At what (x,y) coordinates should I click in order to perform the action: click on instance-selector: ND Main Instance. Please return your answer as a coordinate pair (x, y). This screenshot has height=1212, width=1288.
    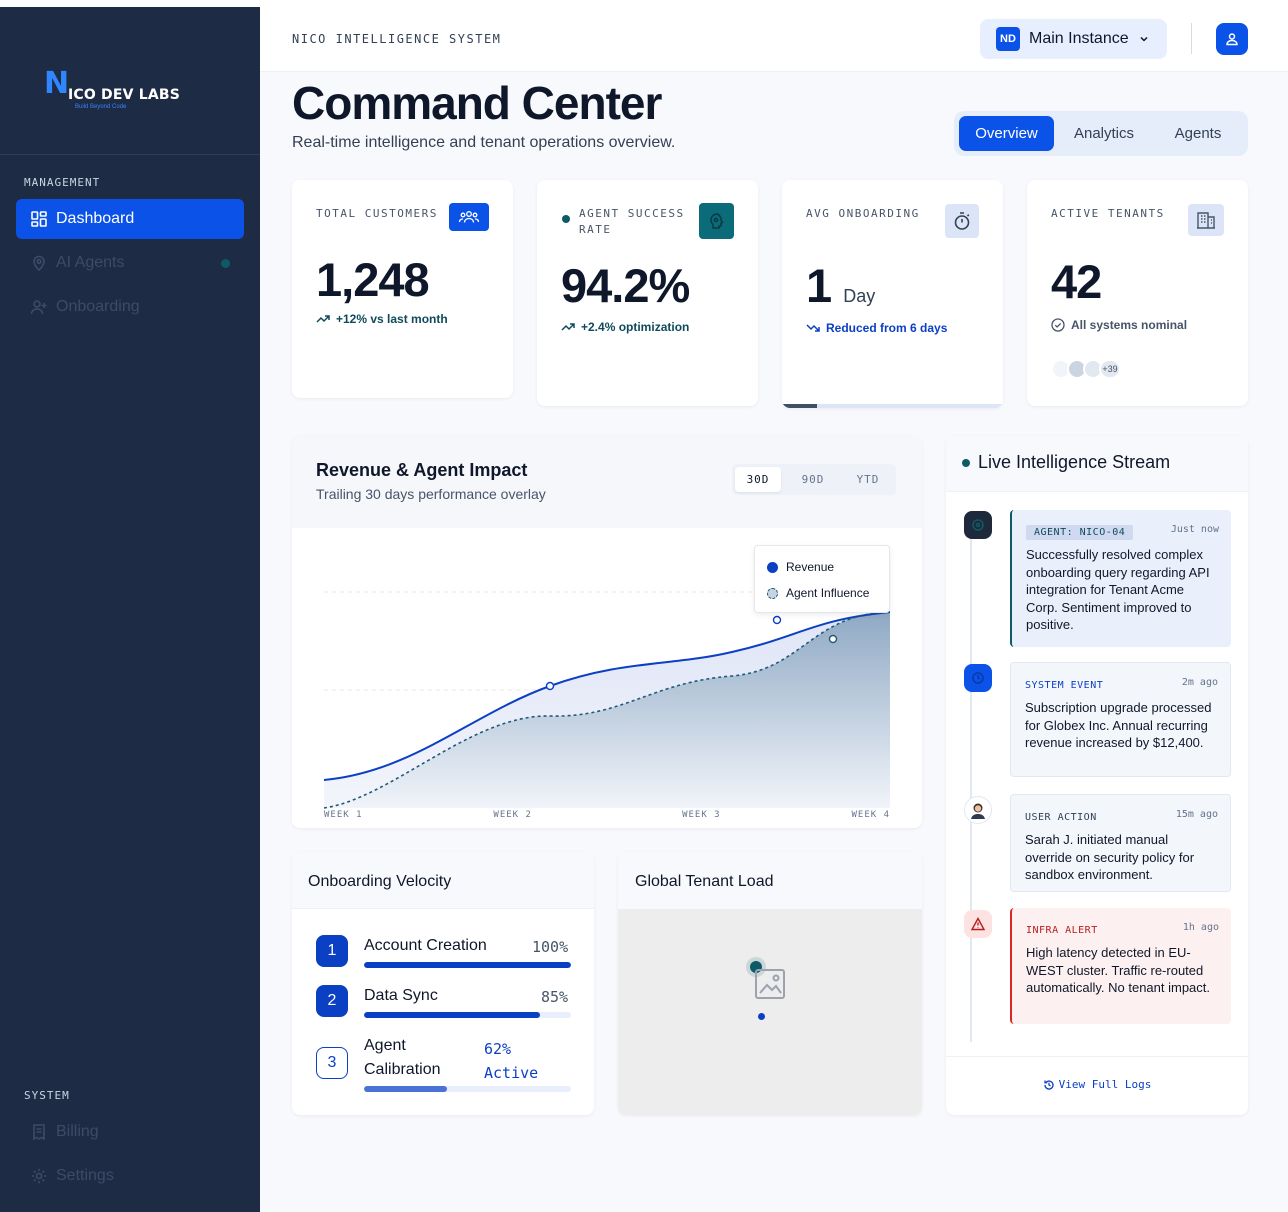
    Looking at the image, I should click on (1073, 39).